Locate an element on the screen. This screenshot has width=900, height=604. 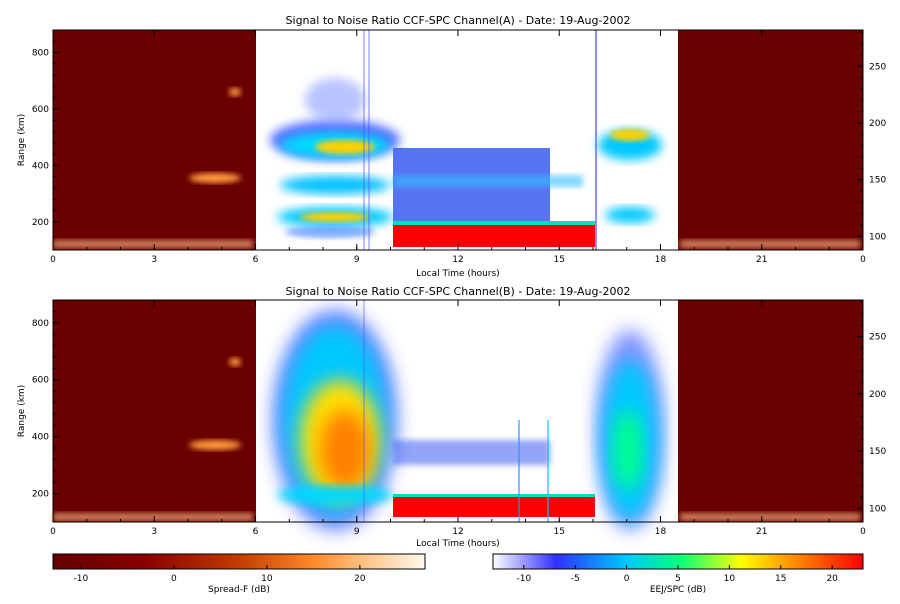
colorbar-spread-f: -10 0 10 20 Spread-F (dB) is located at coordinates (239, 574).